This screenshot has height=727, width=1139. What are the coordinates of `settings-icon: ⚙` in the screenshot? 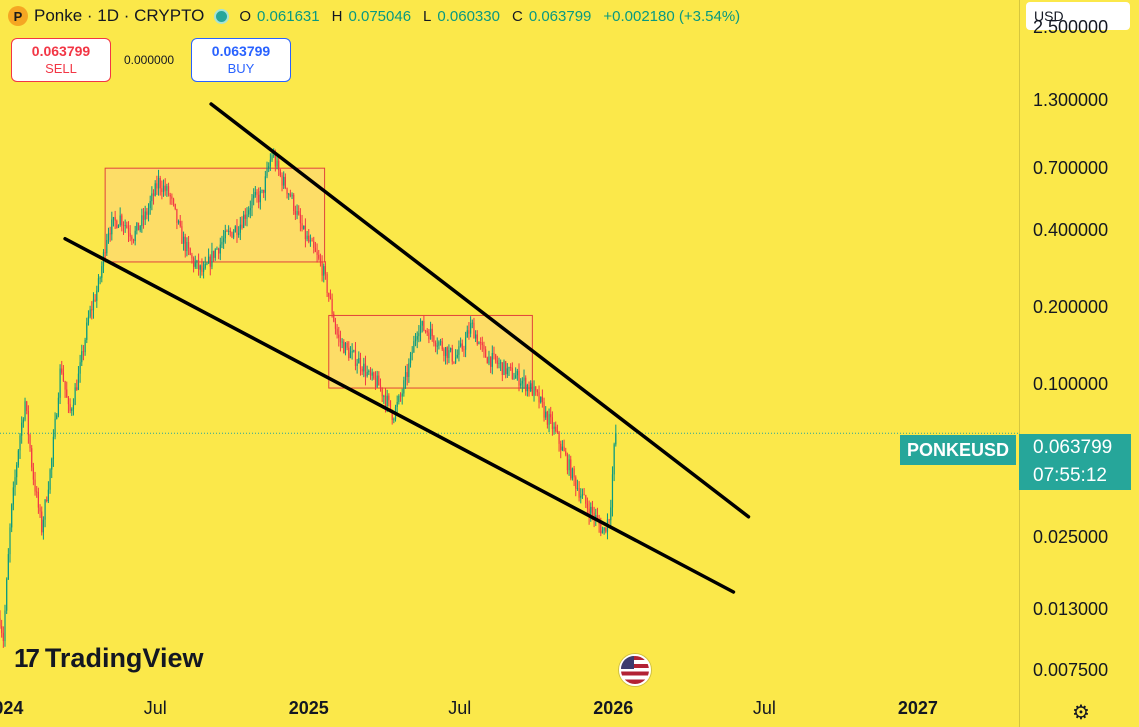 It's located at (1081, 713).